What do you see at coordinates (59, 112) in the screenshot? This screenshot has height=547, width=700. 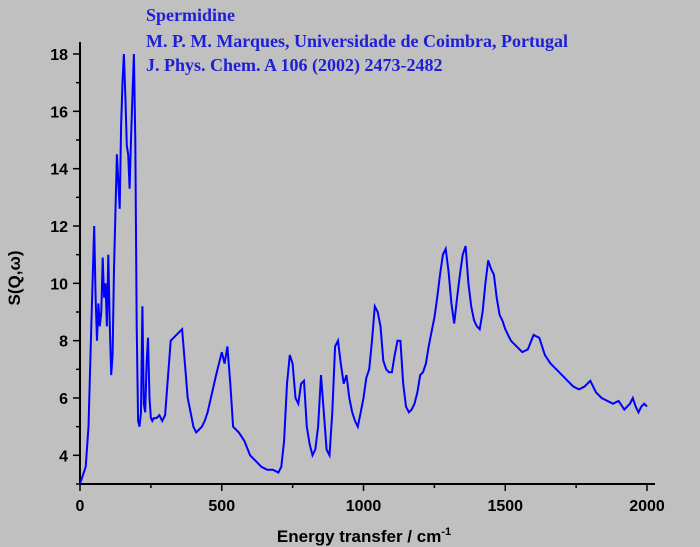 I see `y-tick-label: 16` at bounding box center [59, 112].